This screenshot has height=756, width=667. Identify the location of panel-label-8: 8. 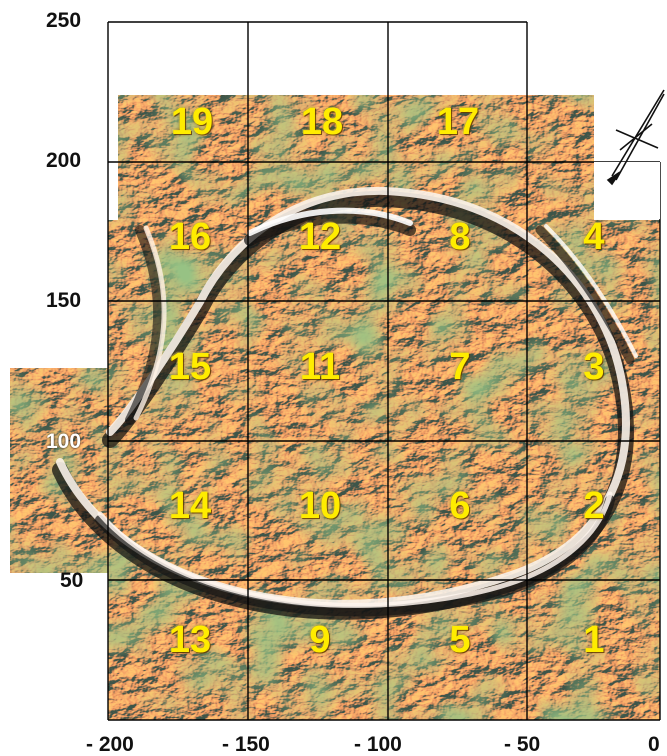
(460, 237).